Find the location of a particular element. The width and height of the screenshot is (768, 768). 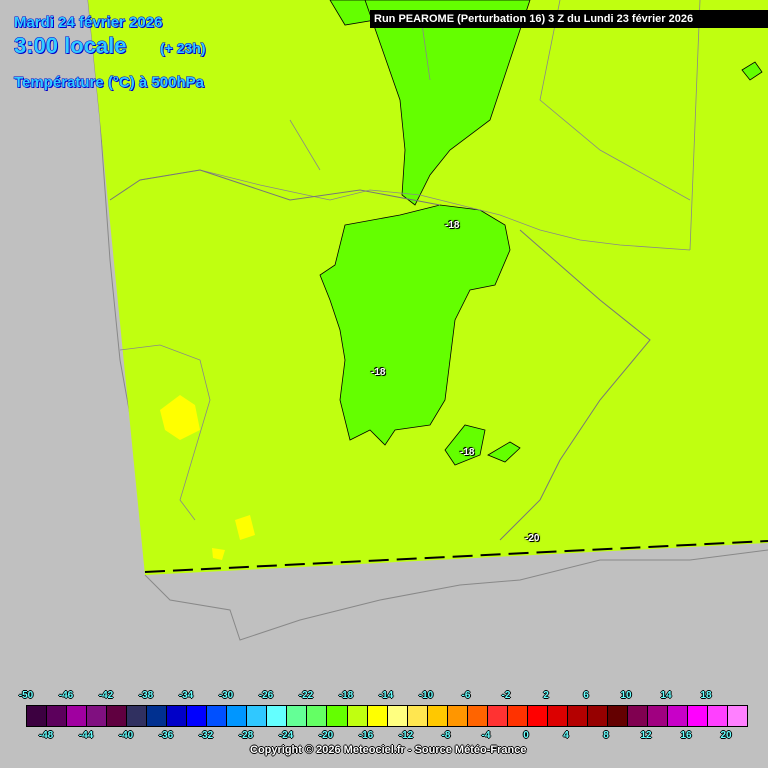

scale-label: -46 is located at coordinates (66, 695).